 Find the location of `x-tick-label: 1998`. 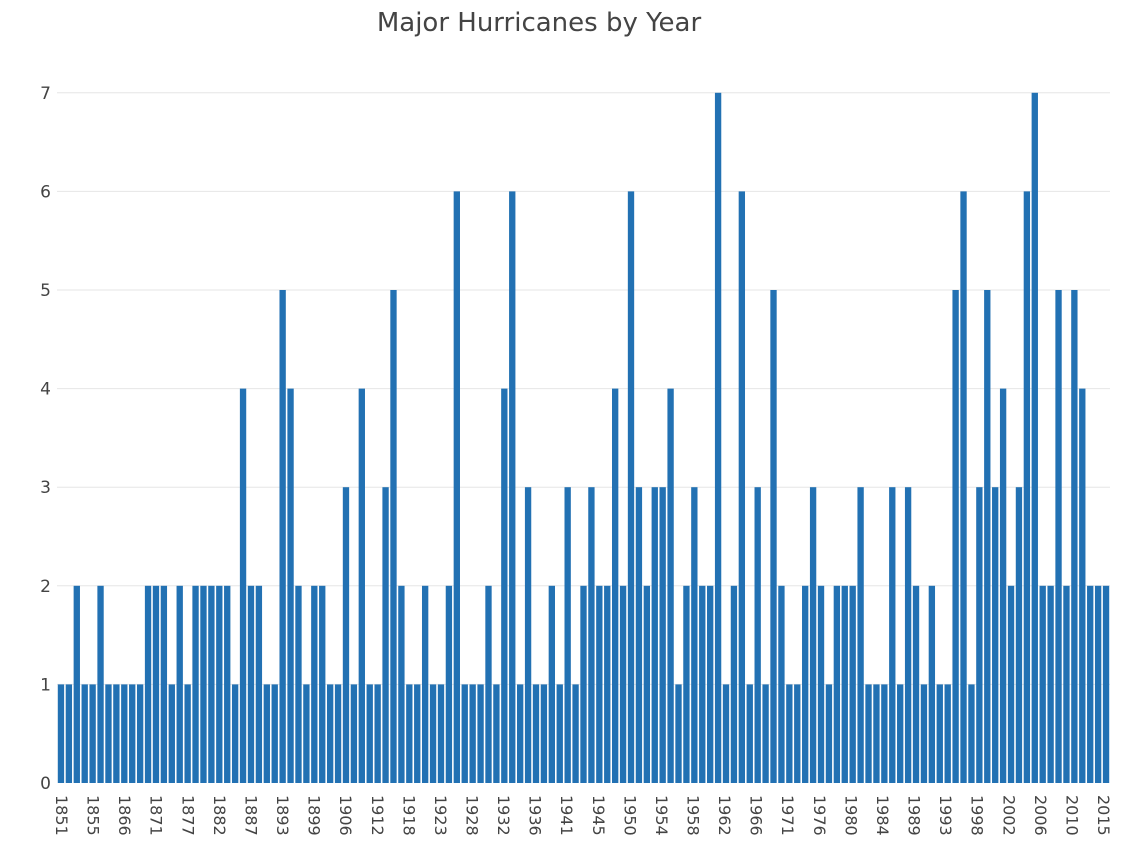

x-tick-label: 1998 is located at coordinates (977, 815).